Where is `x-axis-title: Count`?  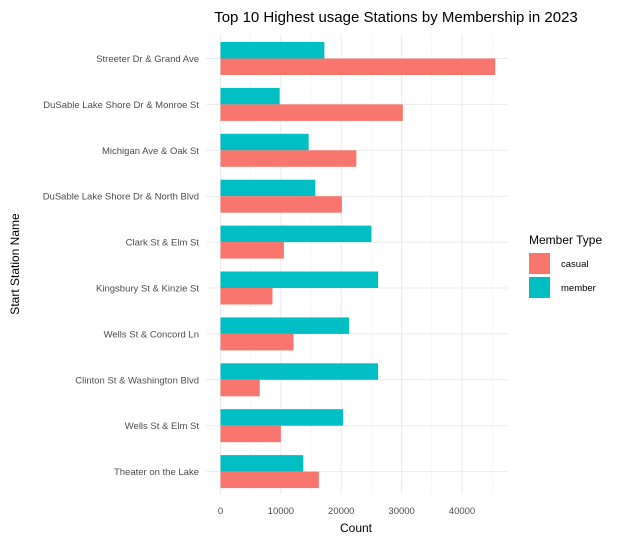 x-axis-title: Count is located at coordinates (356, 528).